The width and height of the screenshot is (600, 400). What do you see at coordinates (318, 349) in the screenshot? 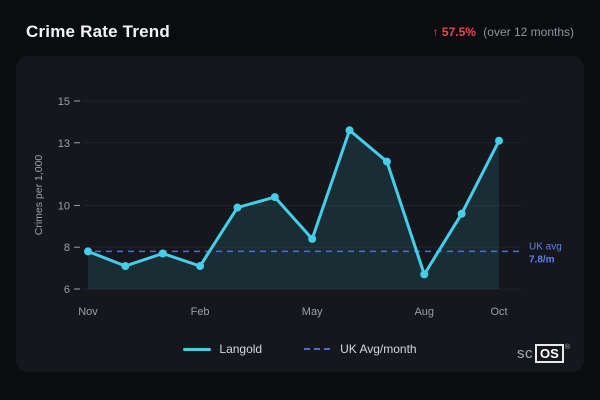
I see `uk-avg-dash-swatch` at bounding box center [318, 349].